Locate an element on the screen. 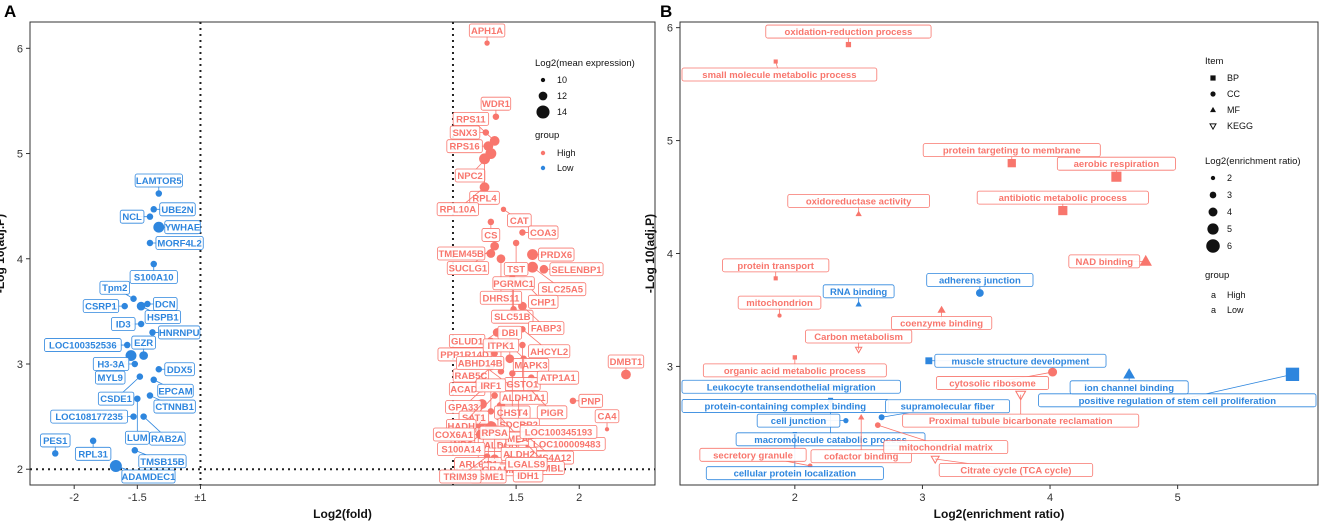  point-label-text: mitochondrion is located at coordinates (779, 303).